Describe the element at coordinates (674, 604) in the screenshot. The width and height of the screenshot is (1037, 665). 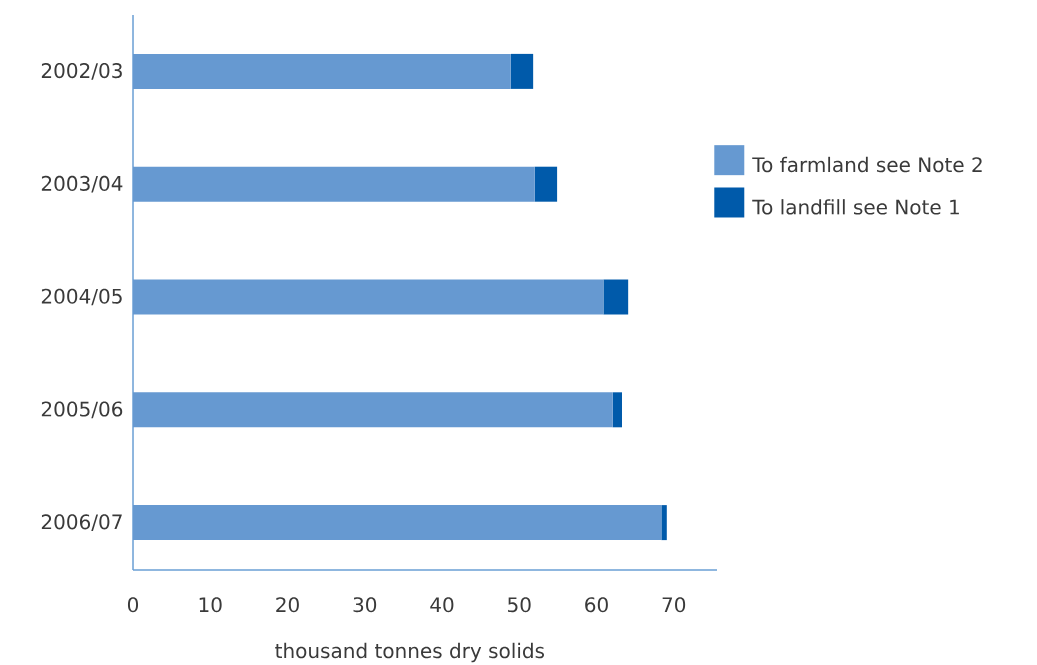
I see `x-tick-label: 70` at that location.